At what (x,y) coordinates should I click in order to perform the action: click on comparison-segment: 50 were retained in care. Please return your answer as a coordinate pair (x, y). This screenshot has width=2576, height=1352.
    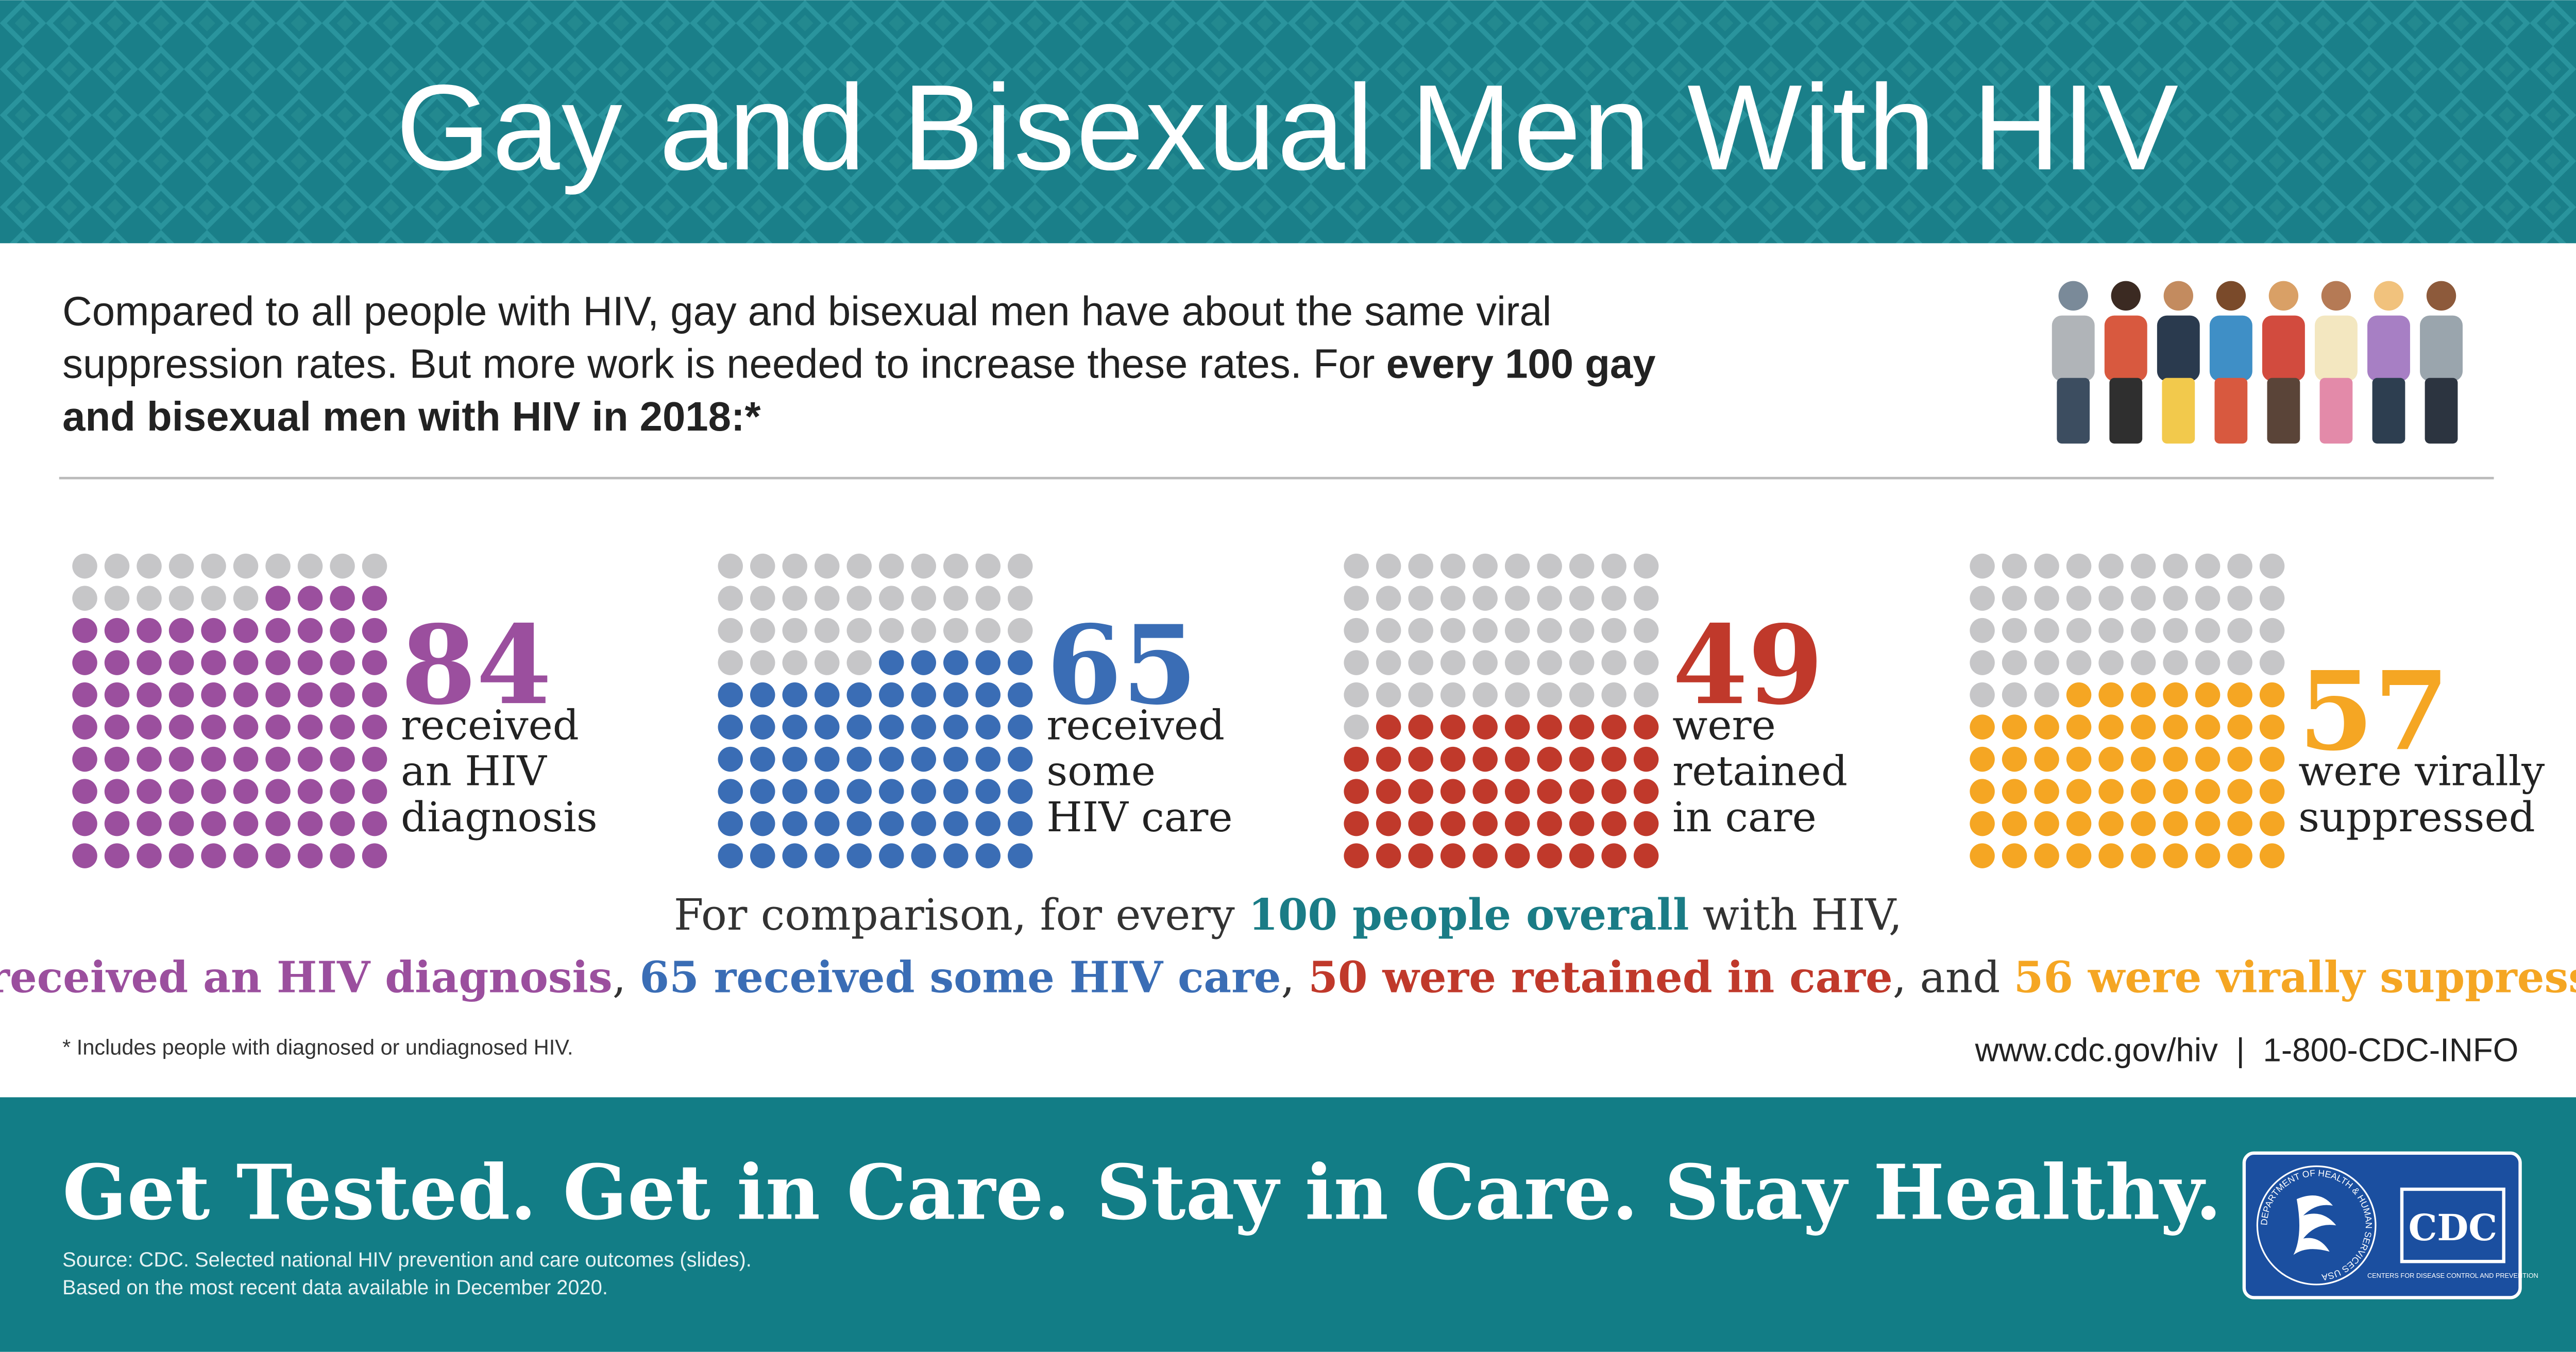
    Looking at the image, I should click on (1600, 977).